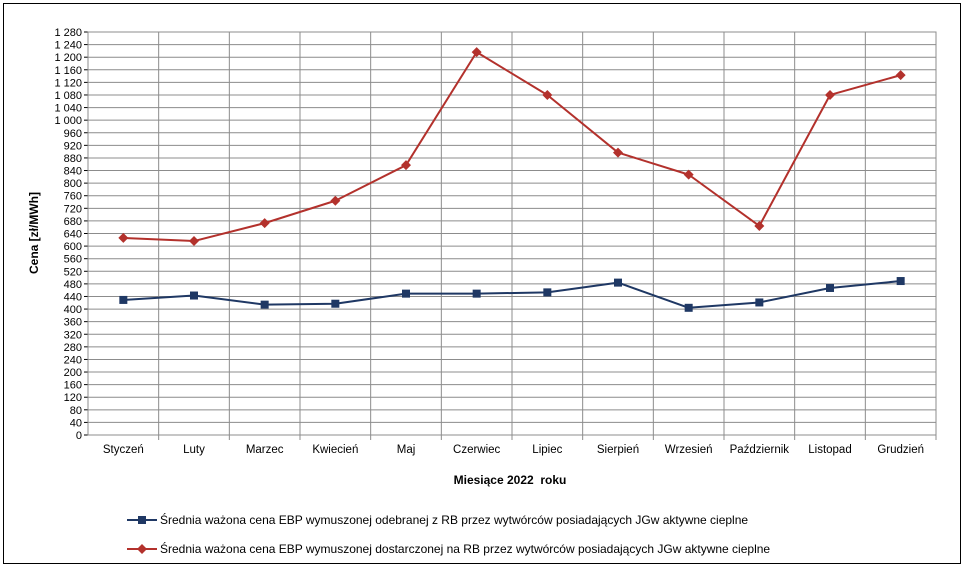  I want to click on legend-marker-diamond, so click(142, 549).